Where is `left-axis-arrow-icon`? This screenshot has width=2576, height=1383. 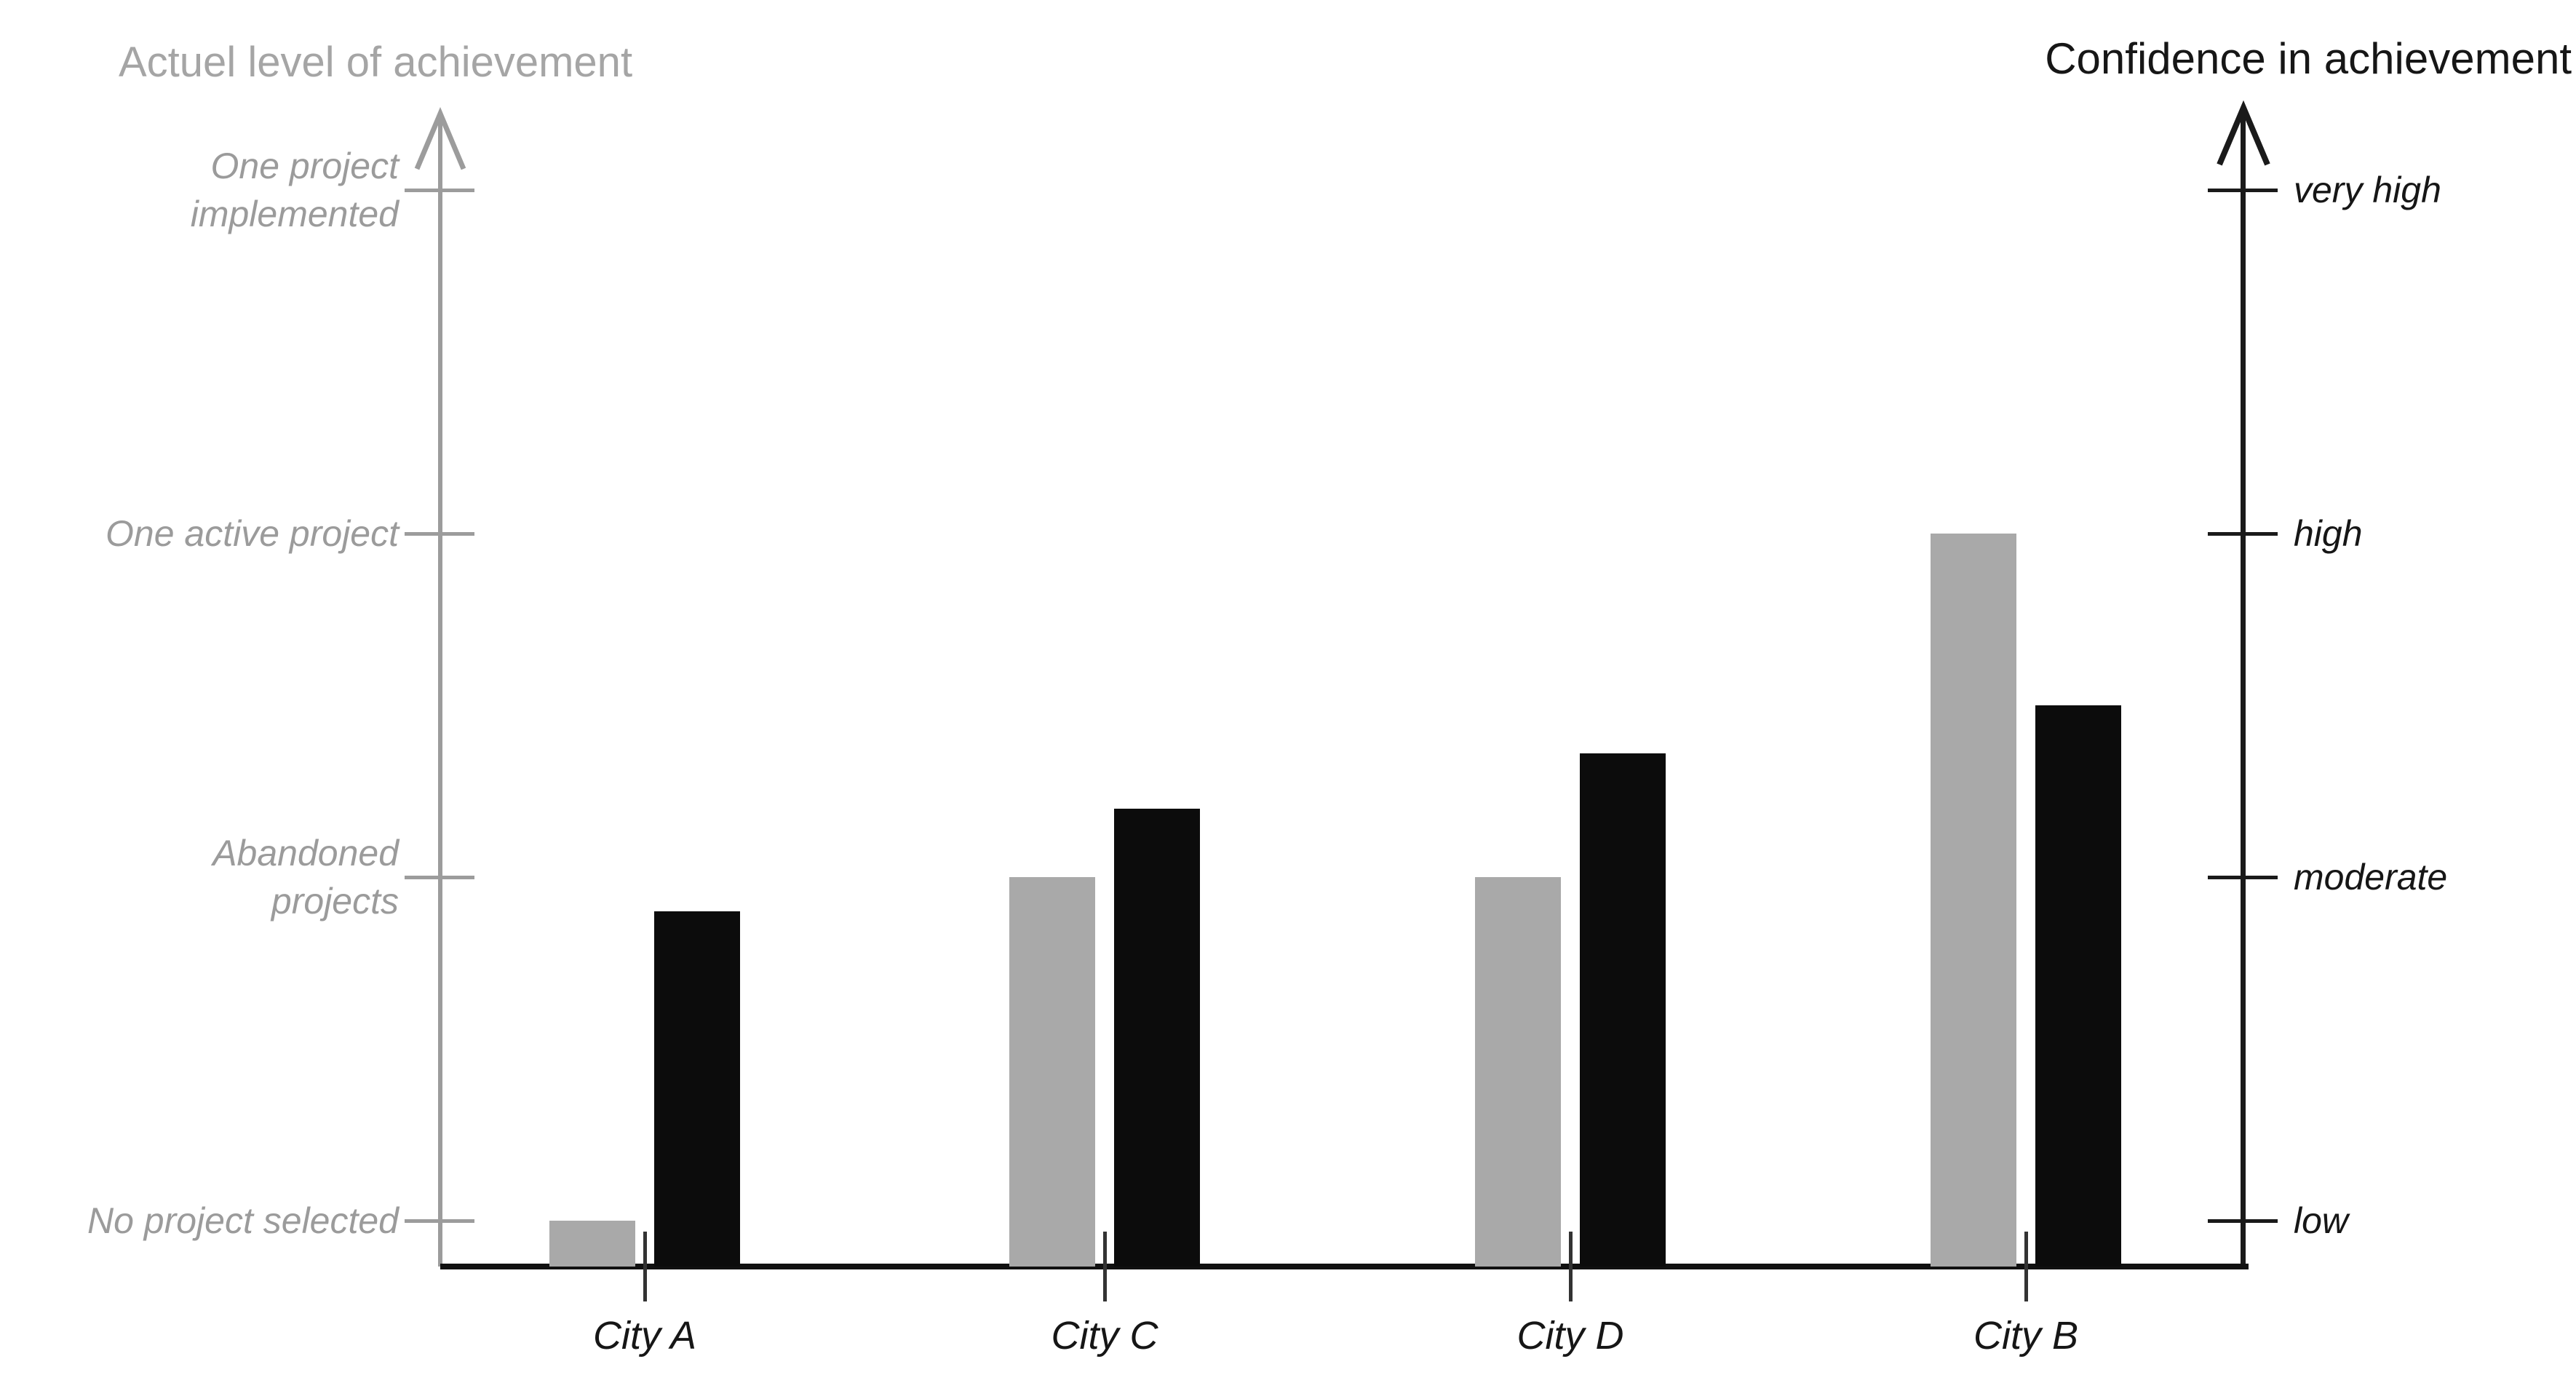 left-axis-arrow-icon is located at coordinates (440, 138).